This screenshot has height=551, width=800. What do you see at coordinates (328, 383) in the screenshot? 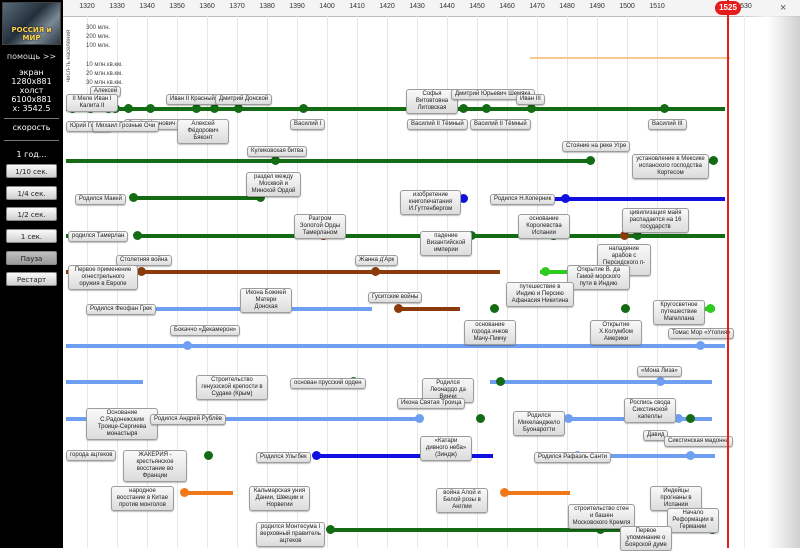
I see `event-label: основан прусский орден` at bounding box center [328, 383].